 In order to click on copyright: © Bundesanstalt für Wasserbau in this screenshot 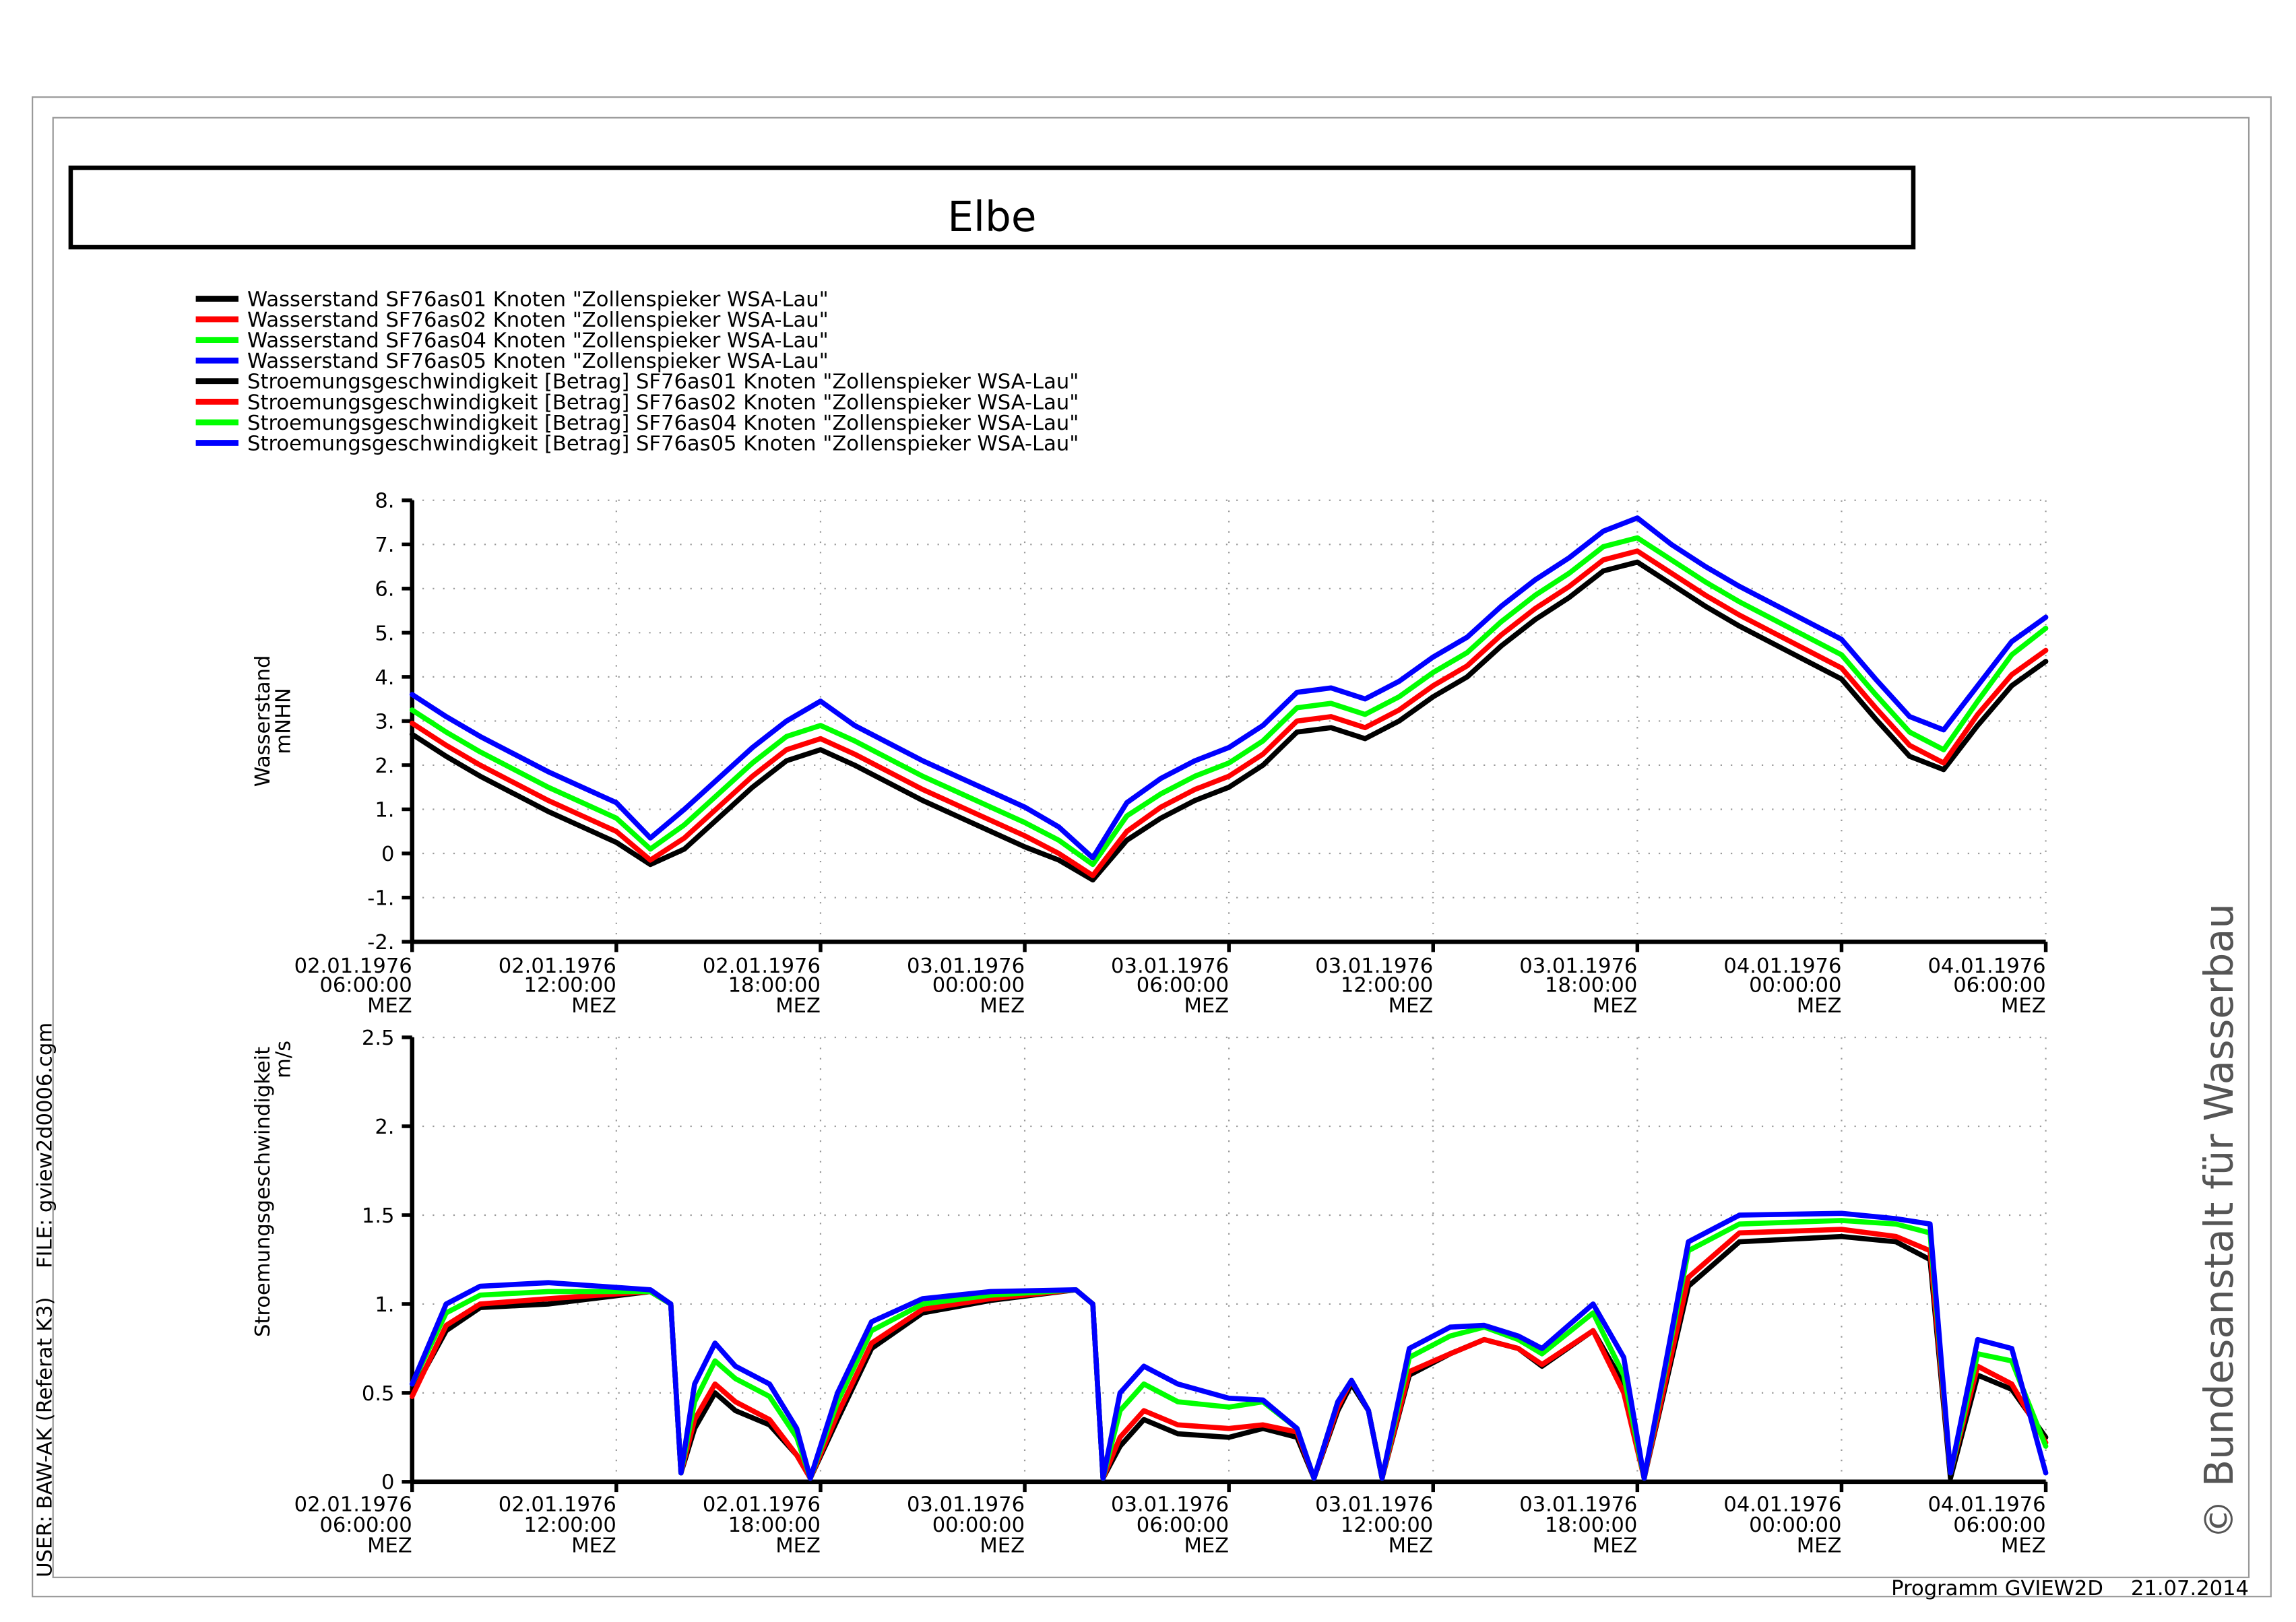, I will do `click(2219, 1221)`.